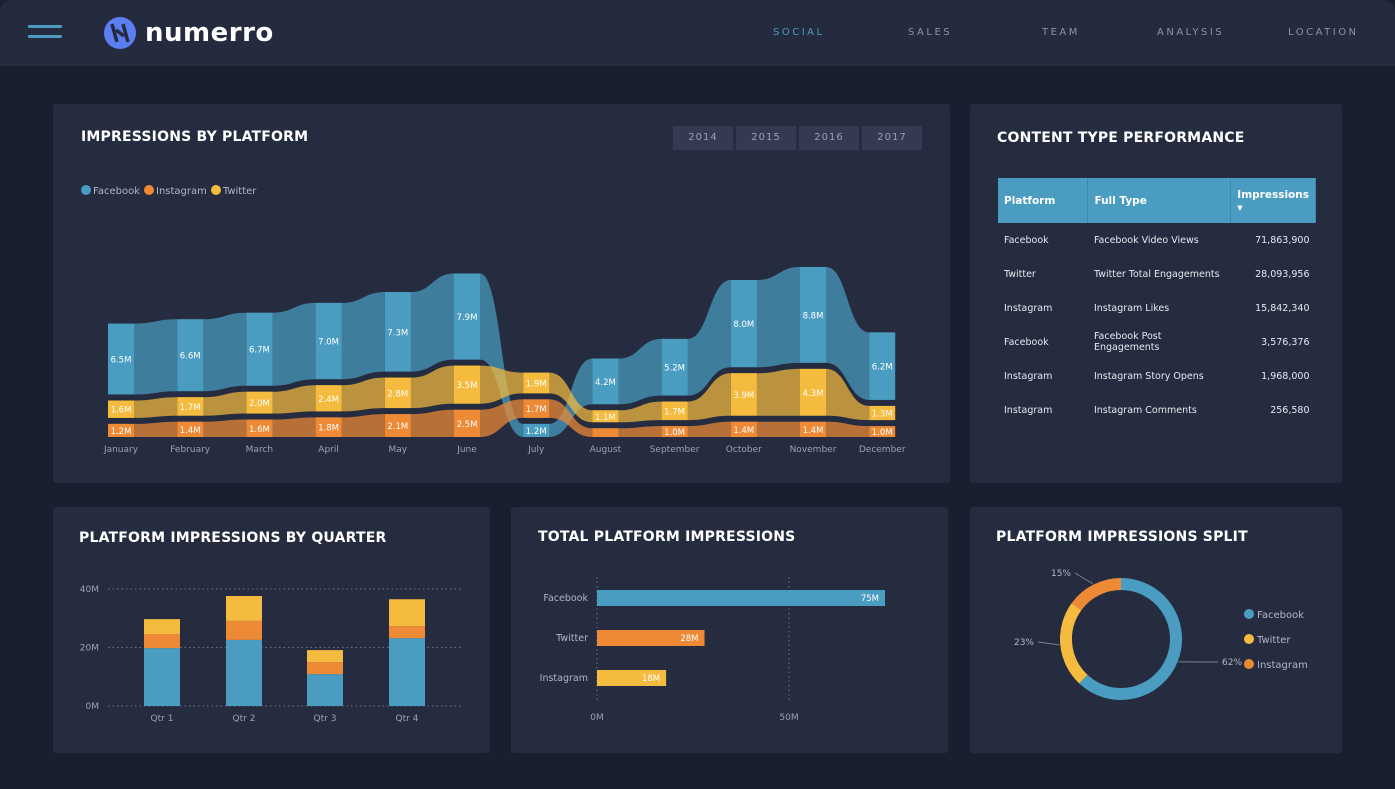 This screenshot has height=789, width=1395. What do you see at coordinates (89, 590) in the screenshot?
I see `y-tick-label: 40M` at bounding box center [89, 590].